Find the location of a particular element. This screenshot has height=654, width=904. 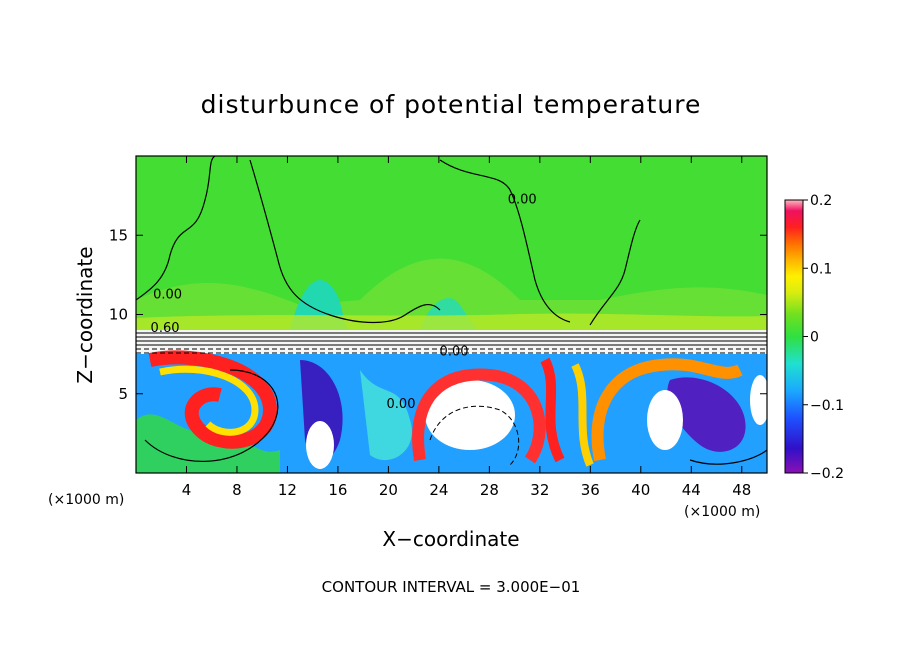

x-tick-label: 28 is located at coordinates (489, 490).